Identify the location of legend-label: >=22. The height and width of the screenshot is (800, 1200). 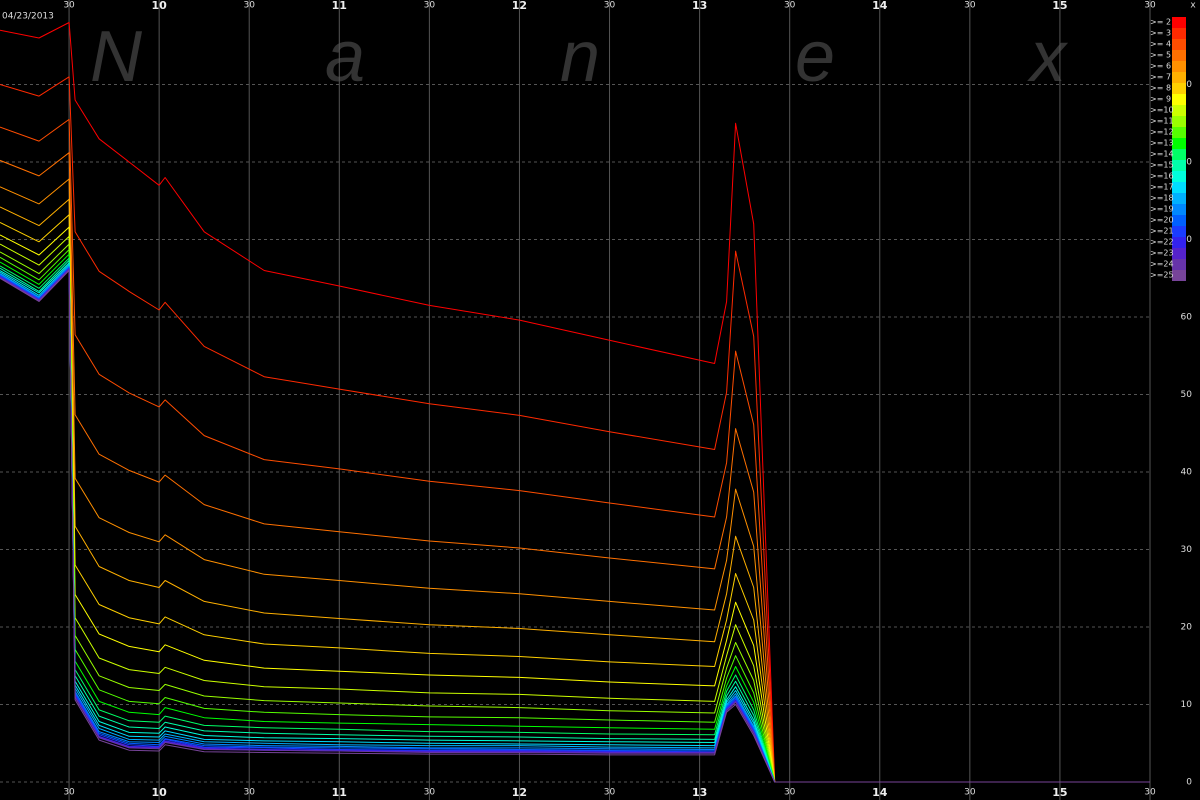
(1162, 242).